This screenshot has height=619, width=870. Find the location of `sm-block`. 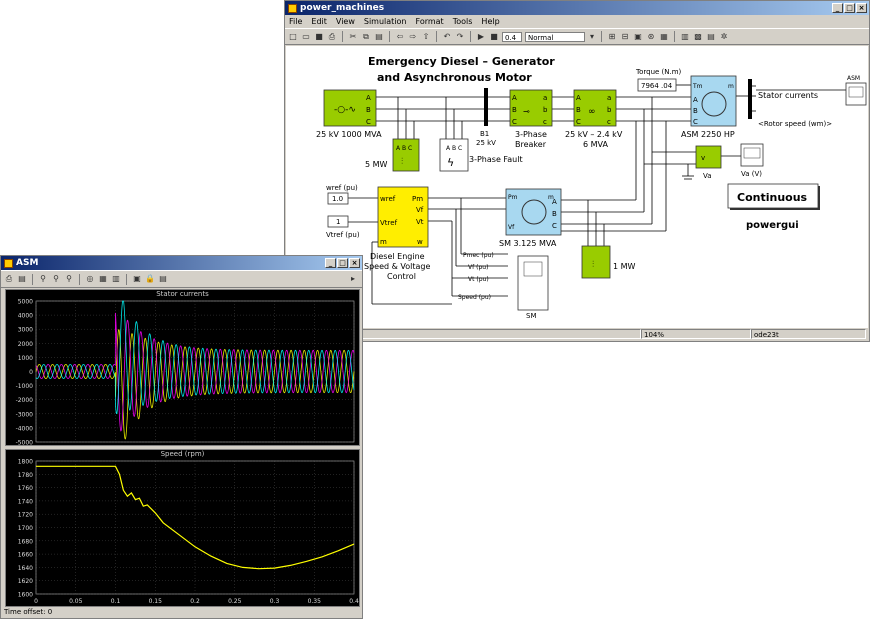

sm-block is located at coordinates (533, 212).